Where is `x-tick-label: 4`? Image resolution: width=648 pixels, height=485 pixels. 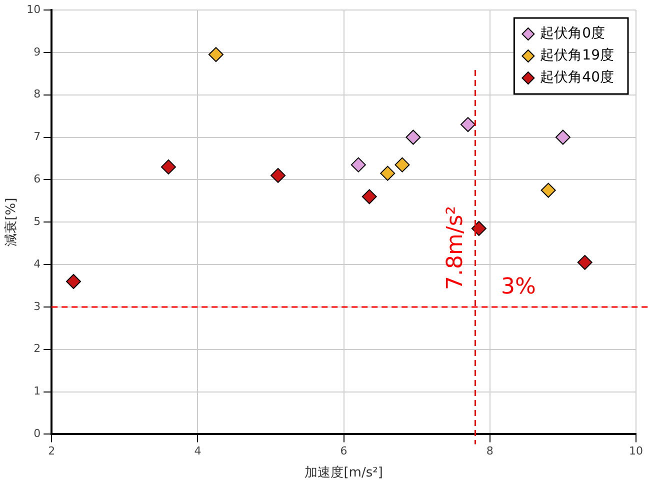 x-tick-label: 4 is located at coordinates (198, 451).